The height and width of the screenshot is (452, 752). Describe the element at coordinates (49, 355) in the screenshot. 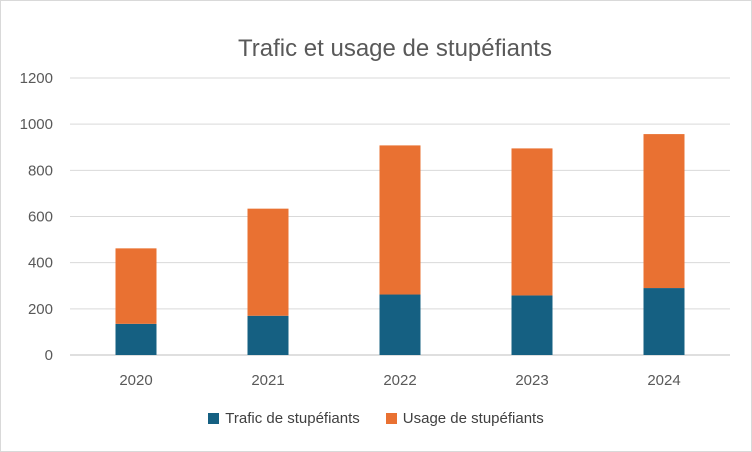

I see `y-tick-label: 0` at that location.